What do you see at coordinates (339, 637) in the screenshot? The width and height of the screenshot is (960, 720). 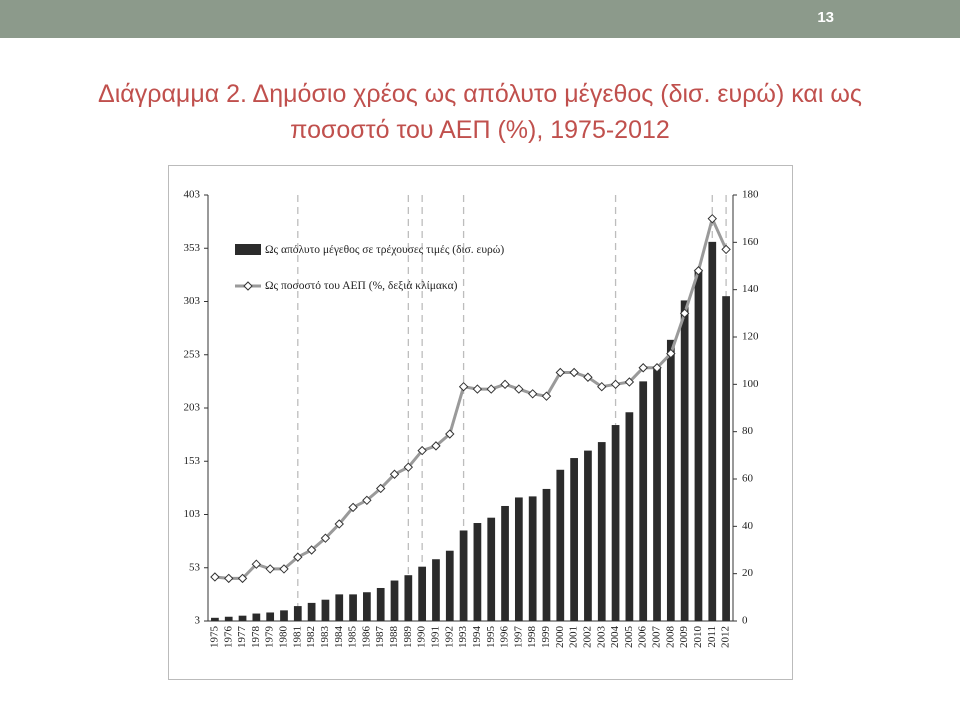 I see `x-tick-label: 1984` at bounding box center [339, 637].